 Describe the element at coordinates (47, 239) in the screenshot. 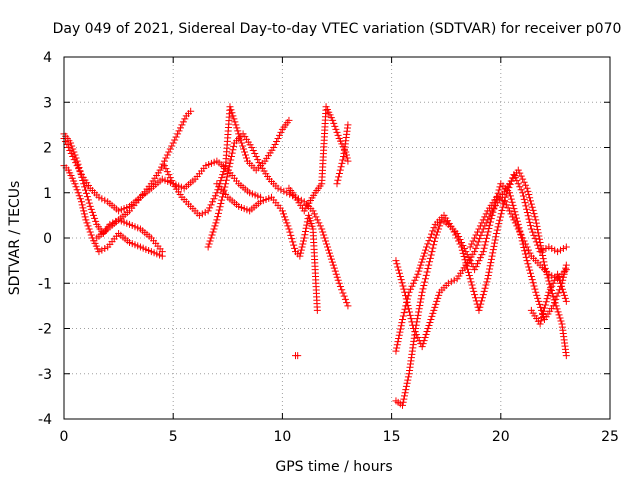

I see `y-tick-label: 0` at that location.